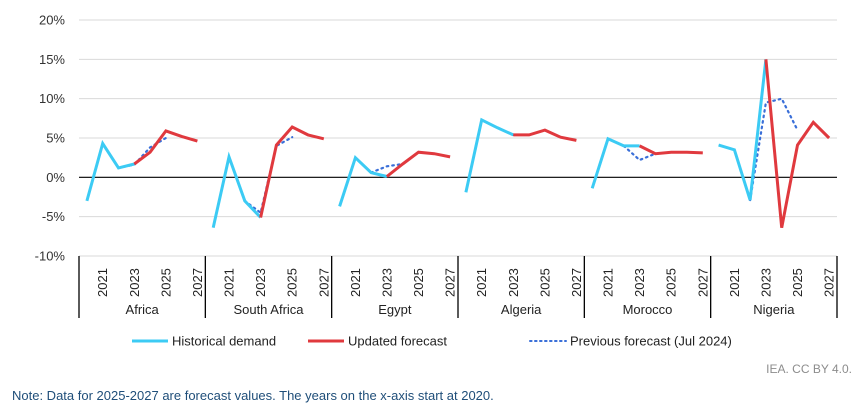  I want to click on legend-label-previous: Previous forecast (Jul 2024), so click(651, 341).